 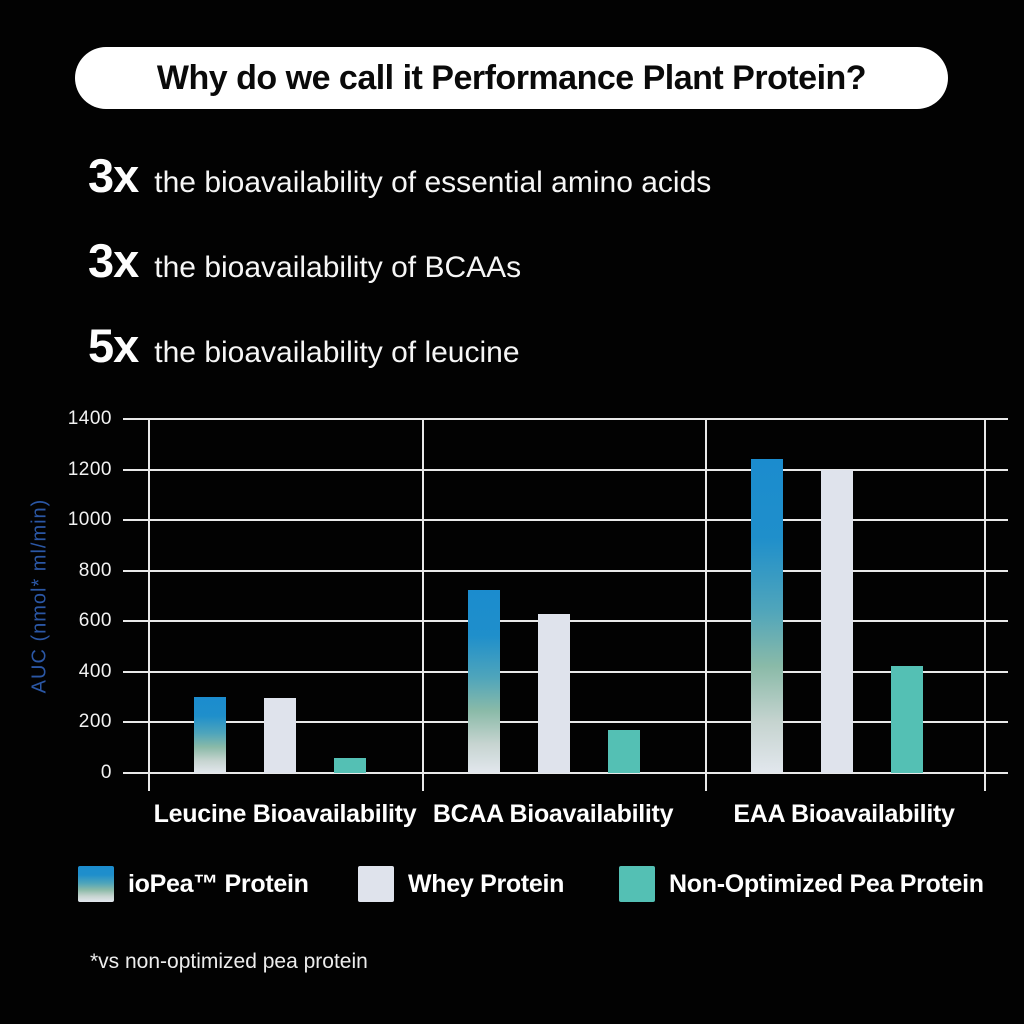 I want to click on y-tick-label: 600, so click(x=95, y=621).